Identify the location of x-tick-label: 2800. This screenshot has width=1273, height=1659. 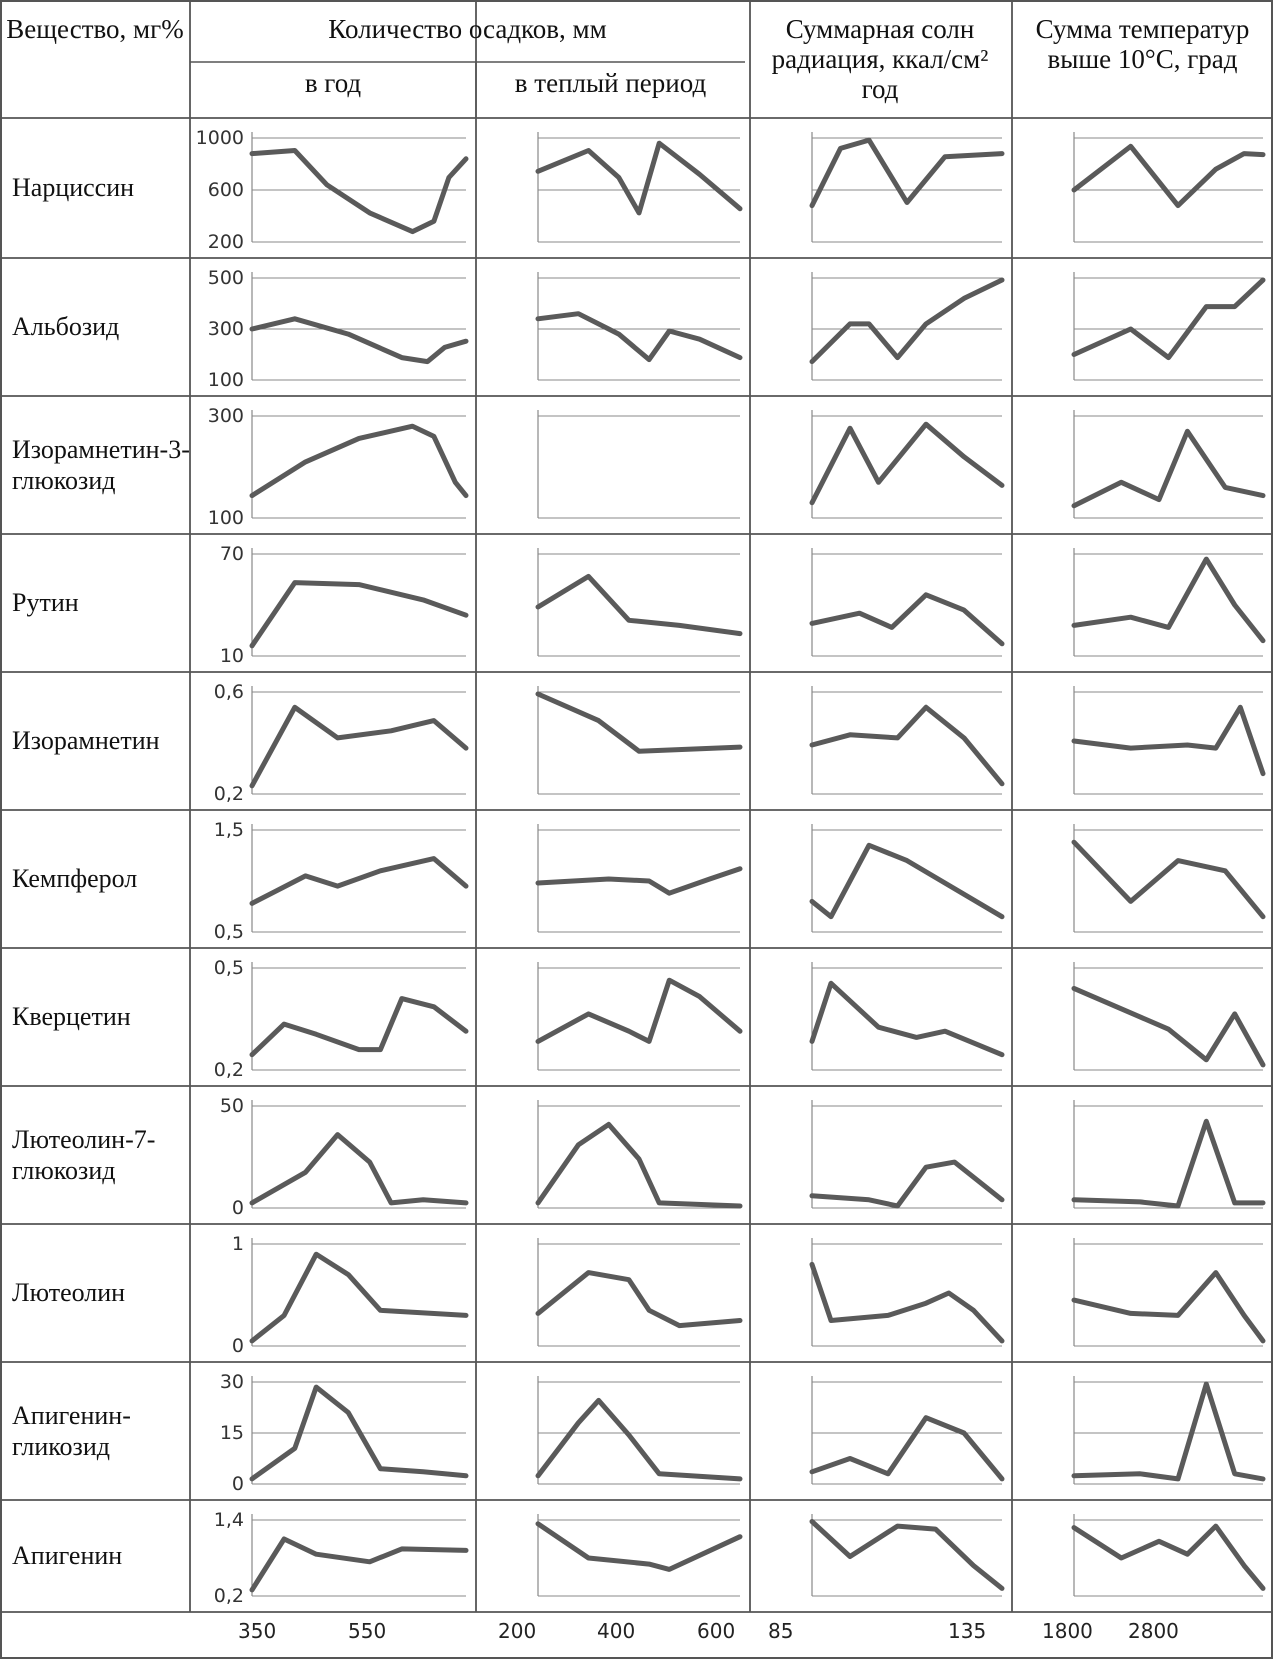
(1153, 1631).